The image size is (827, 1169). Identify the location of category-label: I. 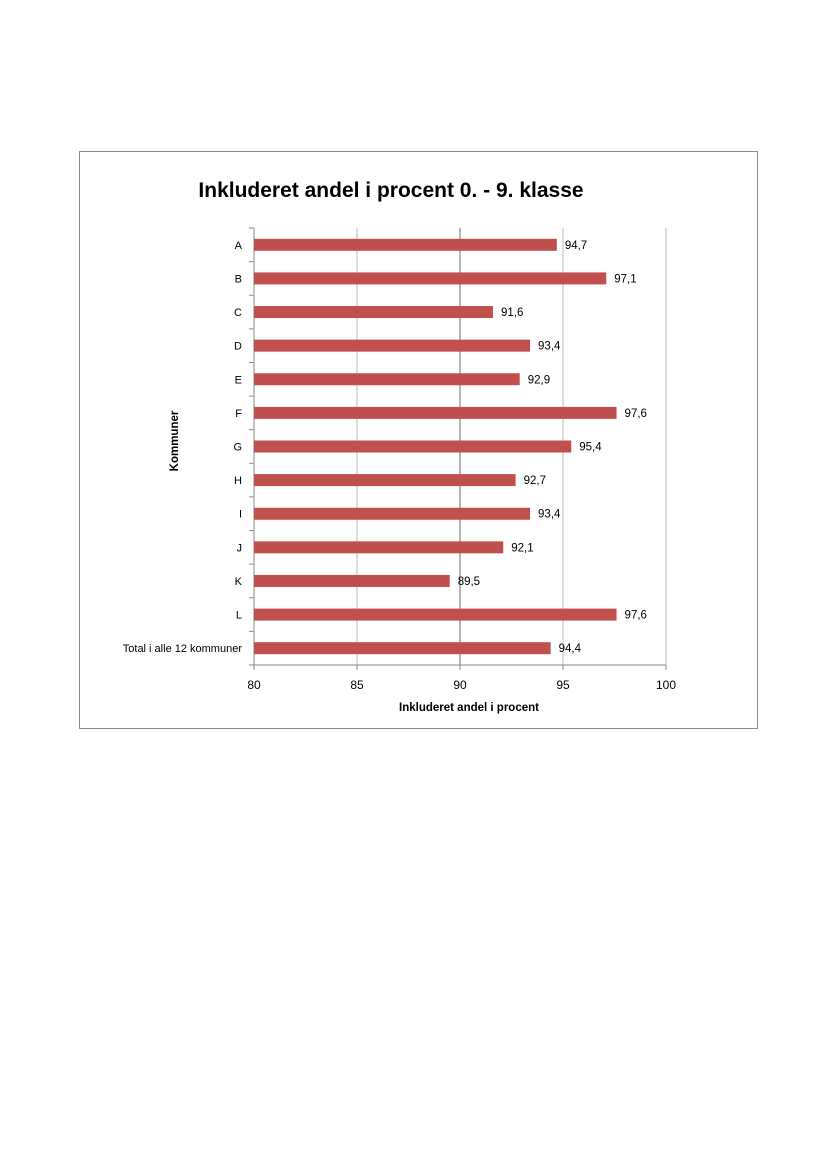
(240, 515).